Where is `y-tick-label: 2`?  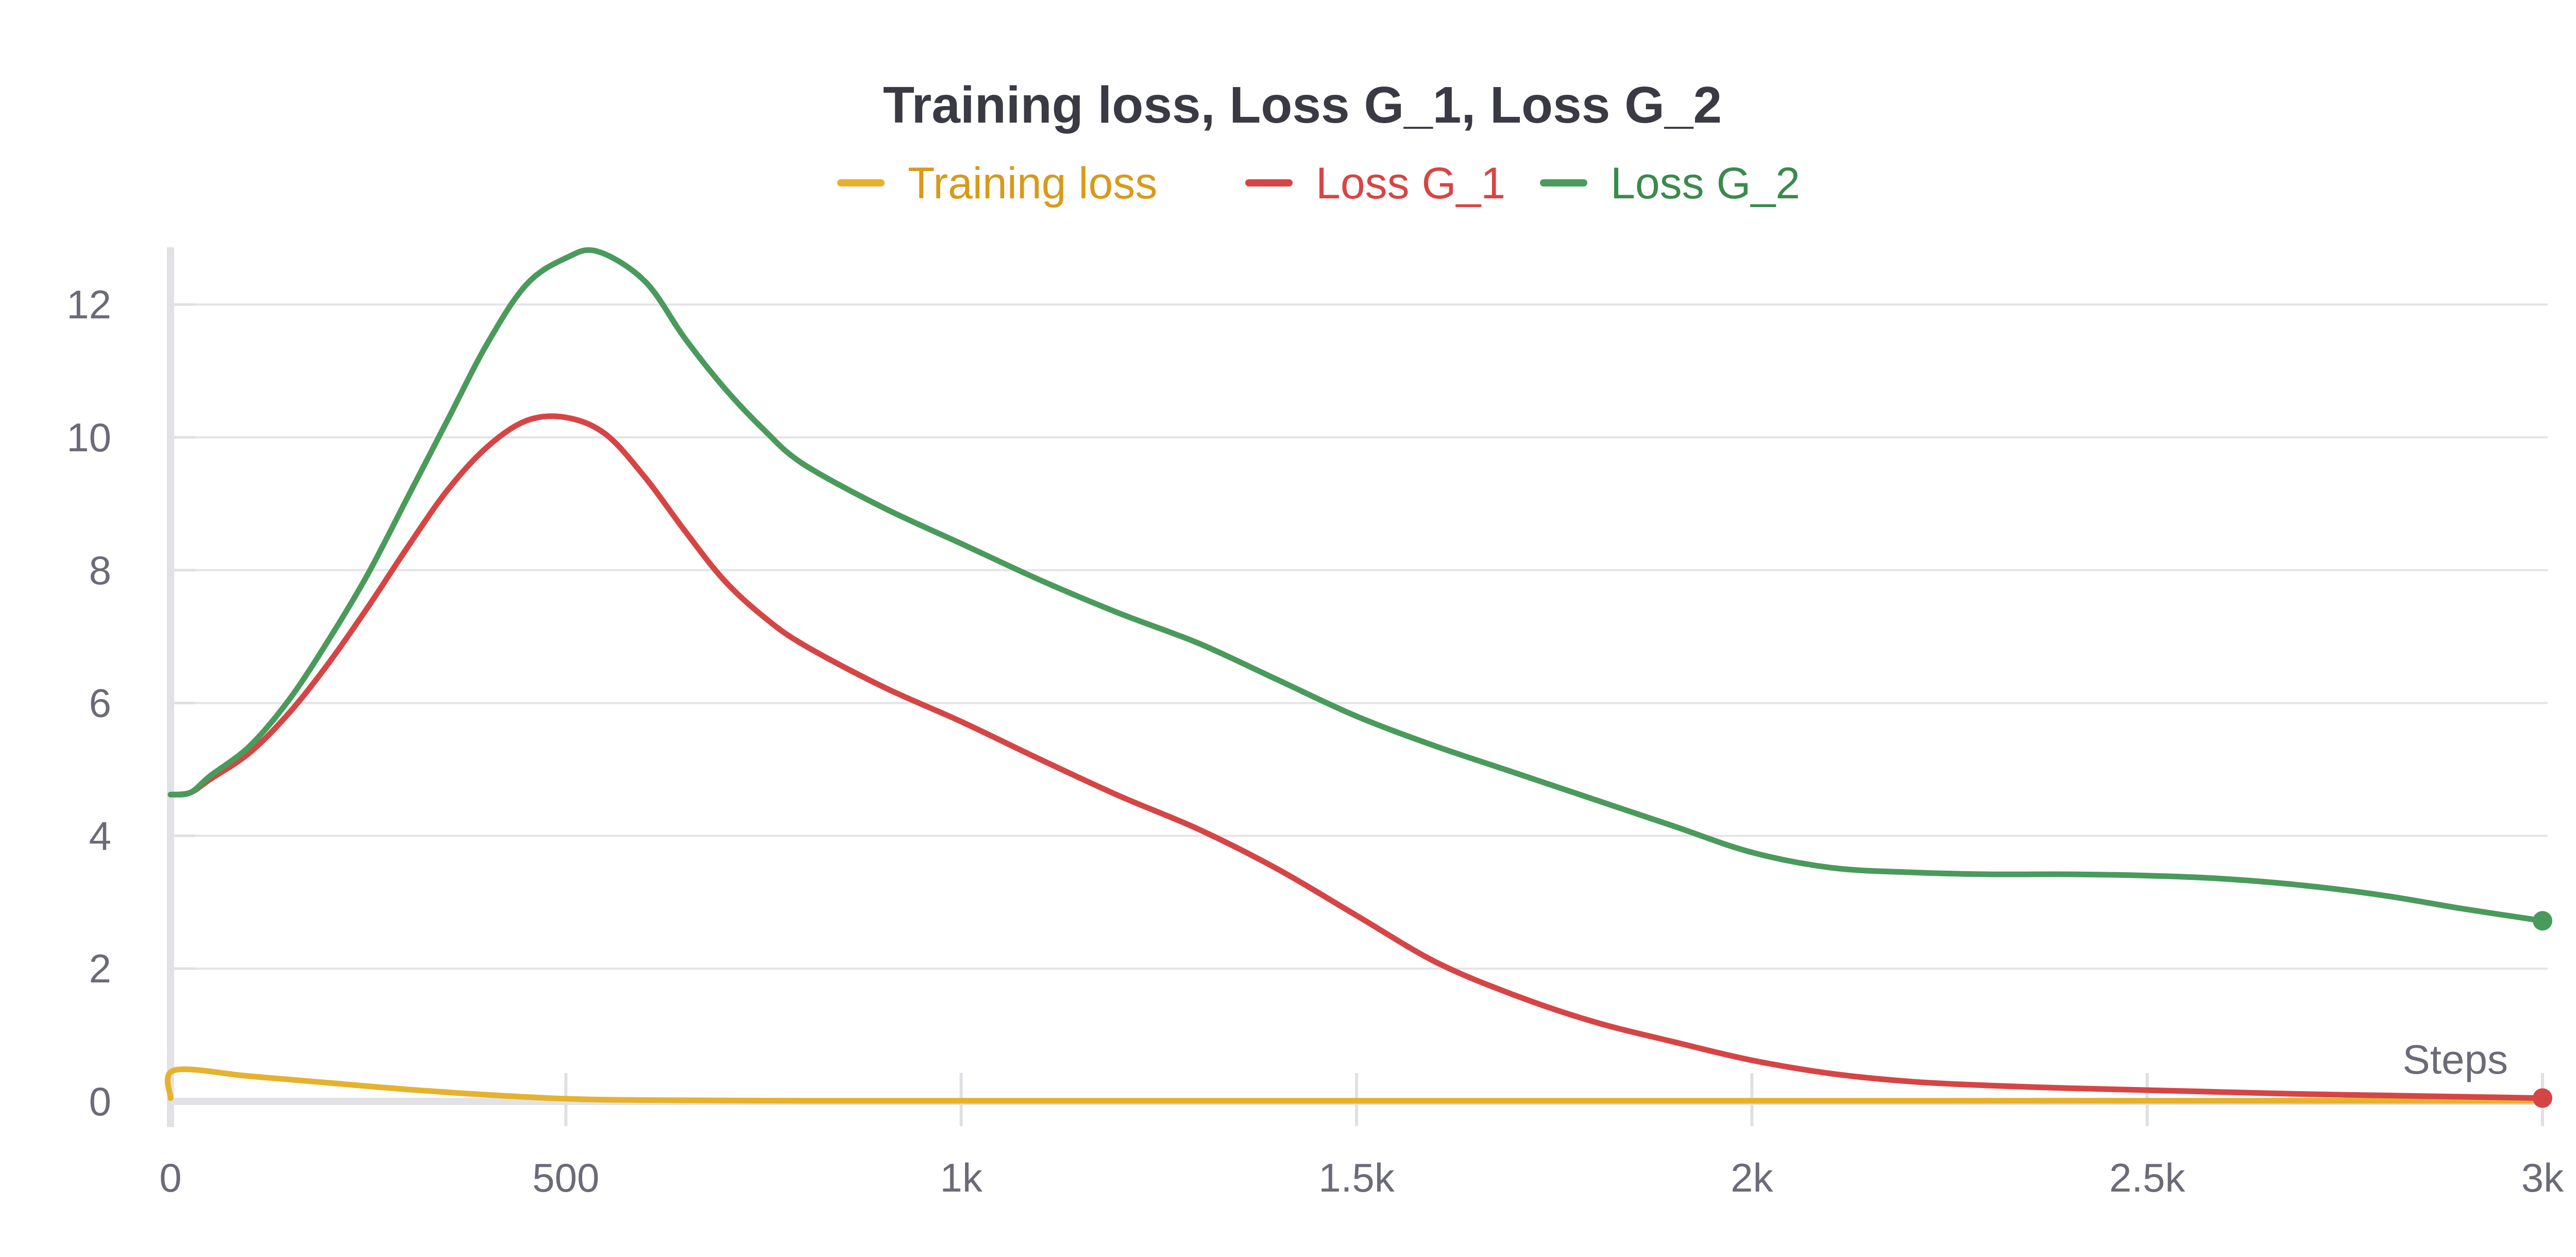
y-tick-label: 2 is located at coordinates (100, 969).